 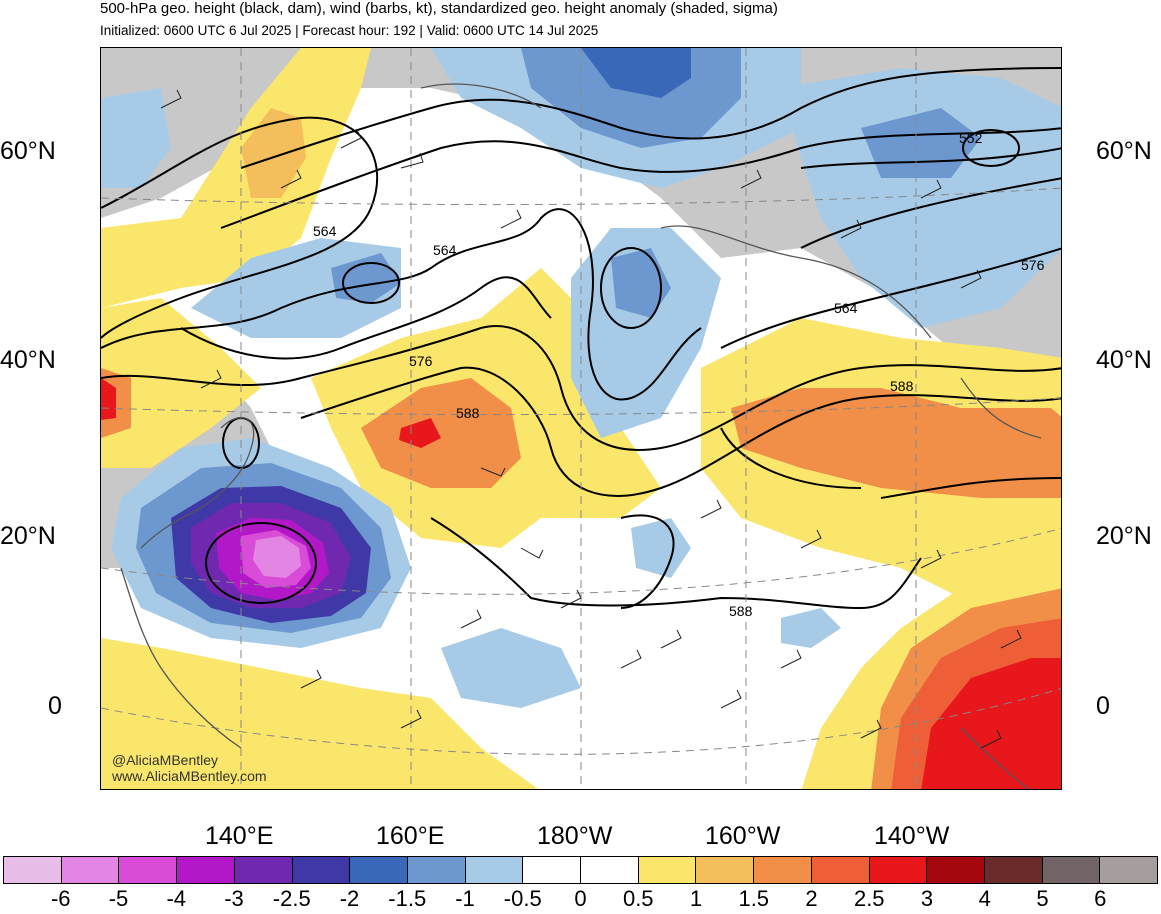 I want to click on colorbar-tick-label: -4, so click(x=176, y=898).